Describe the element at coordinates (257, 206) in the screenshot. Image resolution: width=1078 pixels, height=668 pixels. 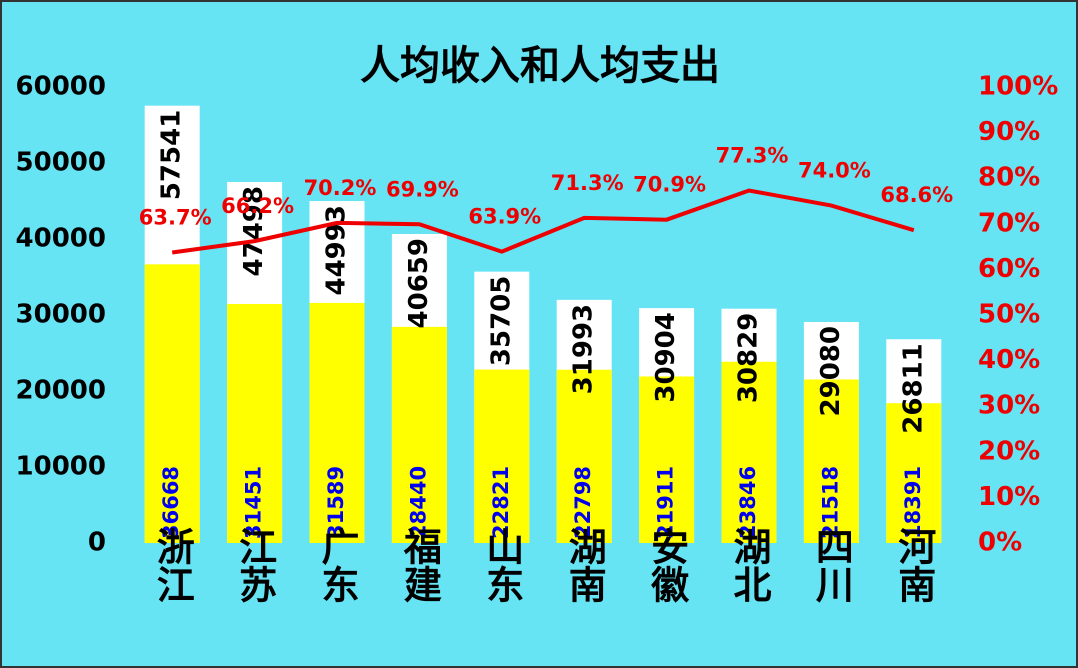
I see `data-label: 66.2%` at that location.